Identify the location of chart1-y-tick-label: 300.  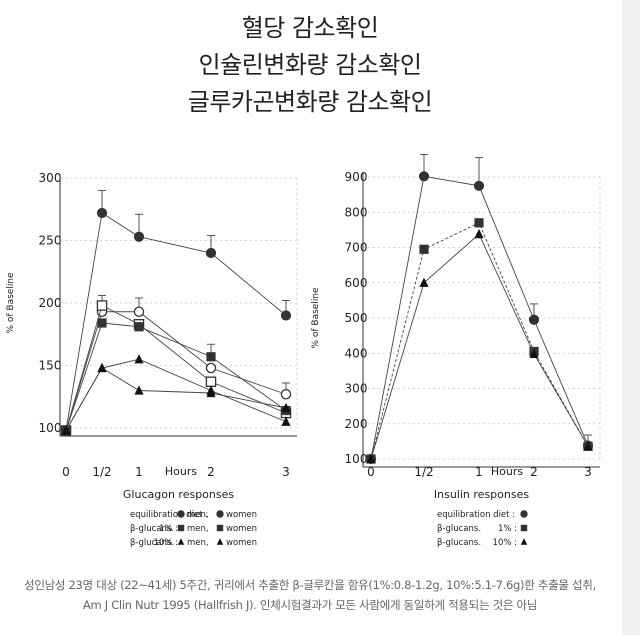
(50, 178).